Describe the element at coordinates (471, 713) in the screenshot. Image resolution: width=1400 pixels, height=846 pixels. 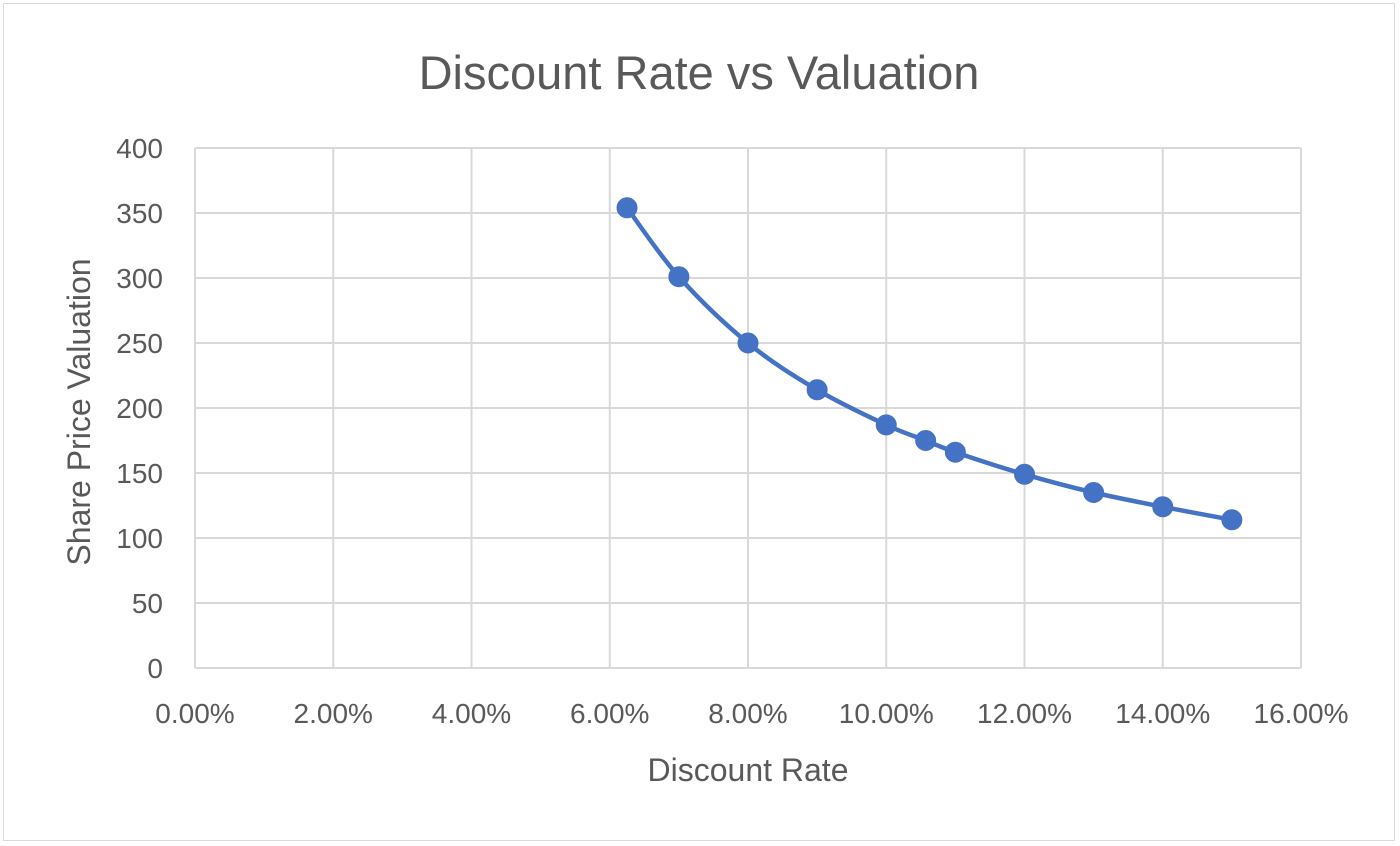
I see `x-tick-label: 4.00%` at that location.